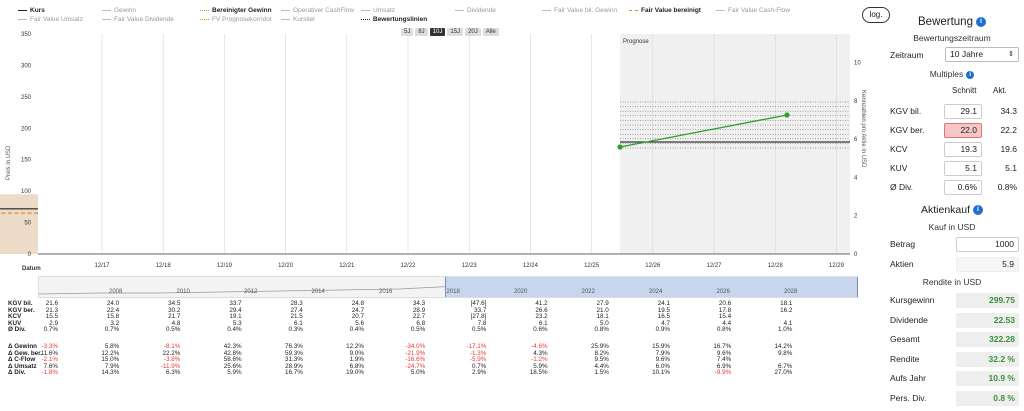 This screenshot has height=411, width=1024. What do you see at coordinates (235, 317) in the screenshot?
I see `table-cell: 19.1` at bounding box center [235, 317].